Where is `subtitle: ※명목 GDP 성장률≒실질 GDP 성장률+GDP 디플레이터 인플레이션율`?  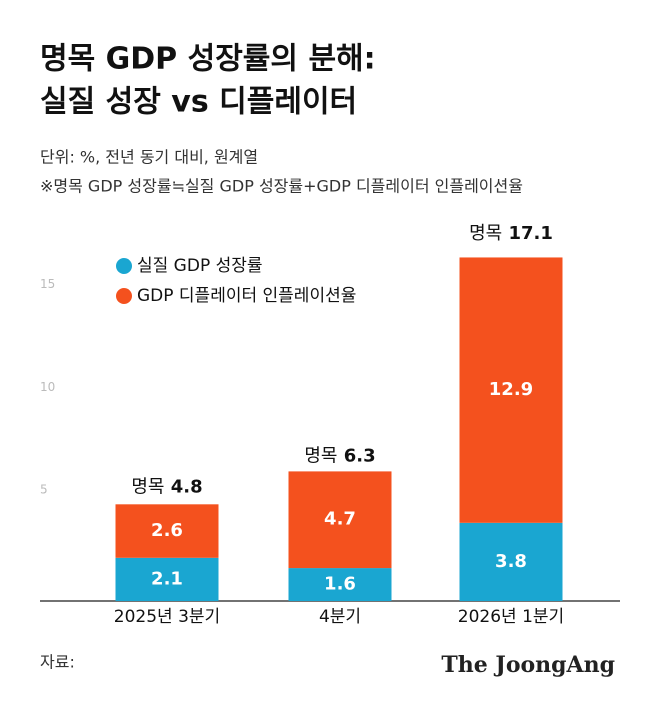 subtitle: ※명목 GDP 성장률≒실질 GDP 성장률+GDP 디플레이터 인플레이션율 is located at coordinates (281, 186).